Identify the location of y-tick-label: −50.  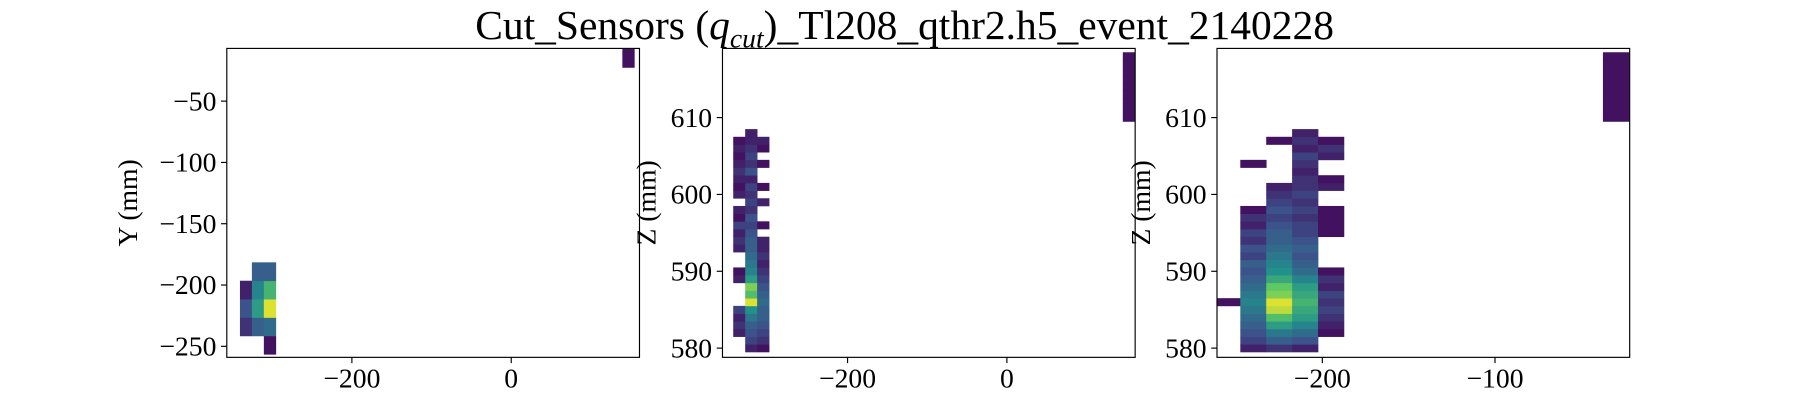
(194, 100).